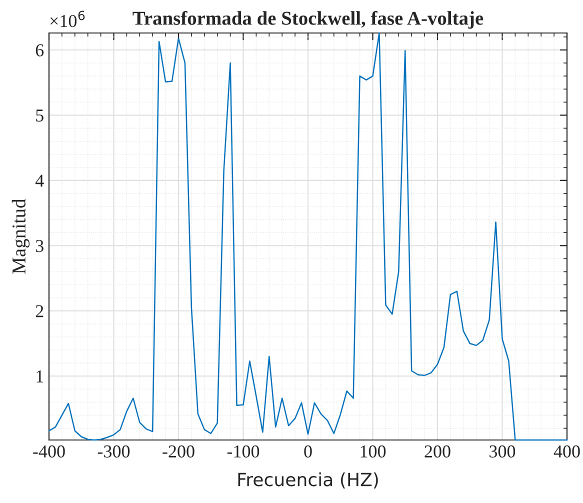 This screenshot has width=583, height=503. I want to click on y-tick-label: 5, so click(40, 116).